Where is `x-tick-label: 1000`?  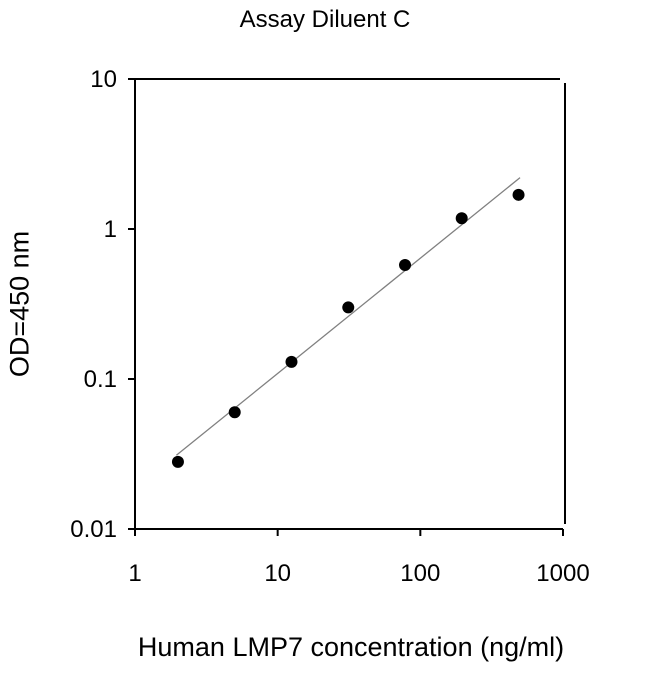 x-tick-label: 1000 is located at coordinates (562, 573).